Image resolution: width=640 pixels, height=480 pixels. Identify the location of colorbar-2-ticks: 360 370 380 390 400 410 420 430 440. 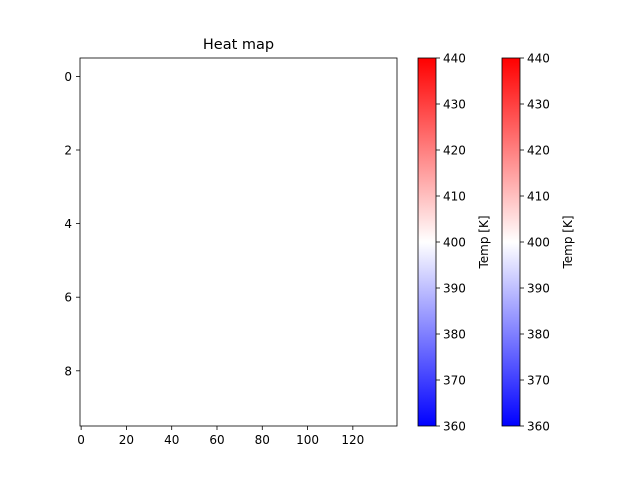
(535, 243).